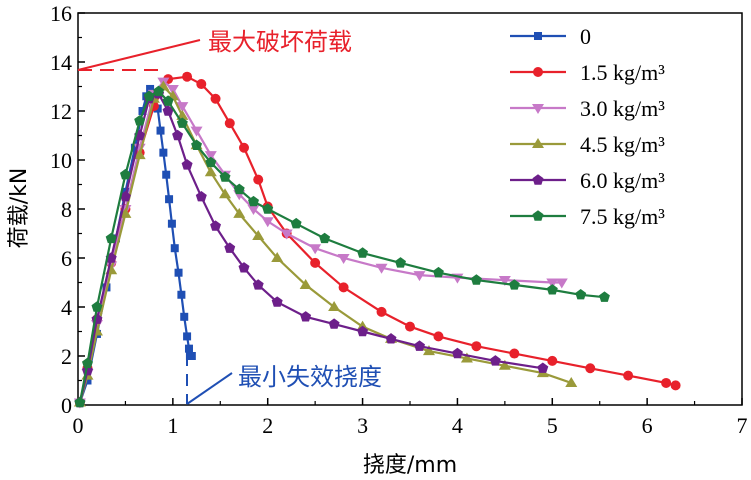 This screenshot has width=751, height=480. I want to click on legend-label: 7.5 kg/m³, so click(622, 216).